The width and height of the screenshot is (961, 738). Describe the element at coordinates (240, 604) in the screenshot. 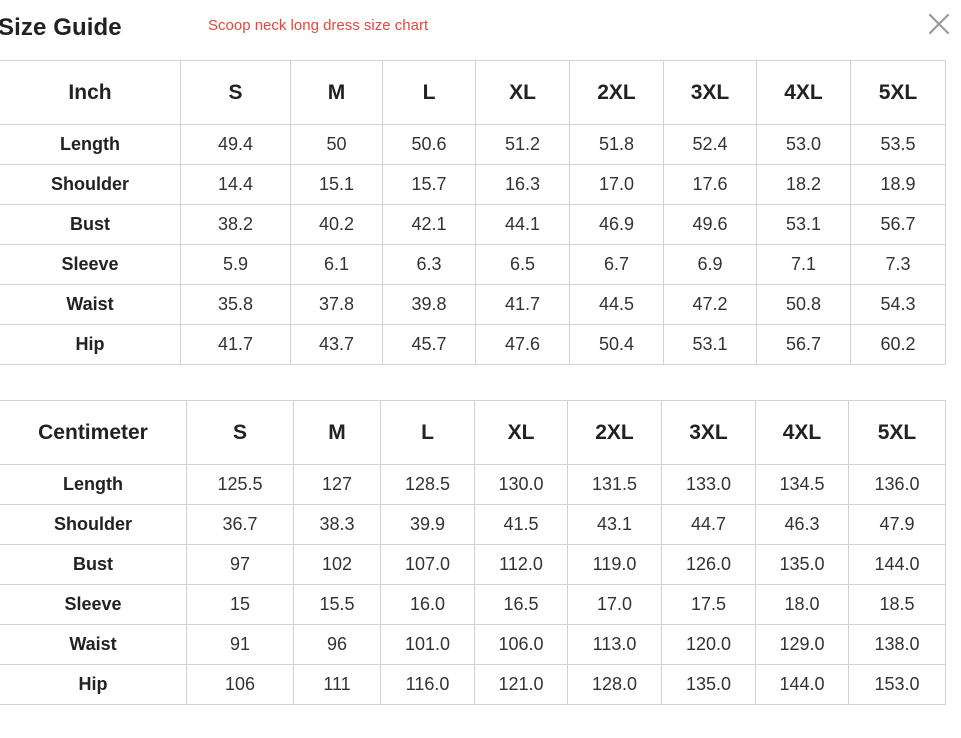

I see `measurement-value: 15` at that location.